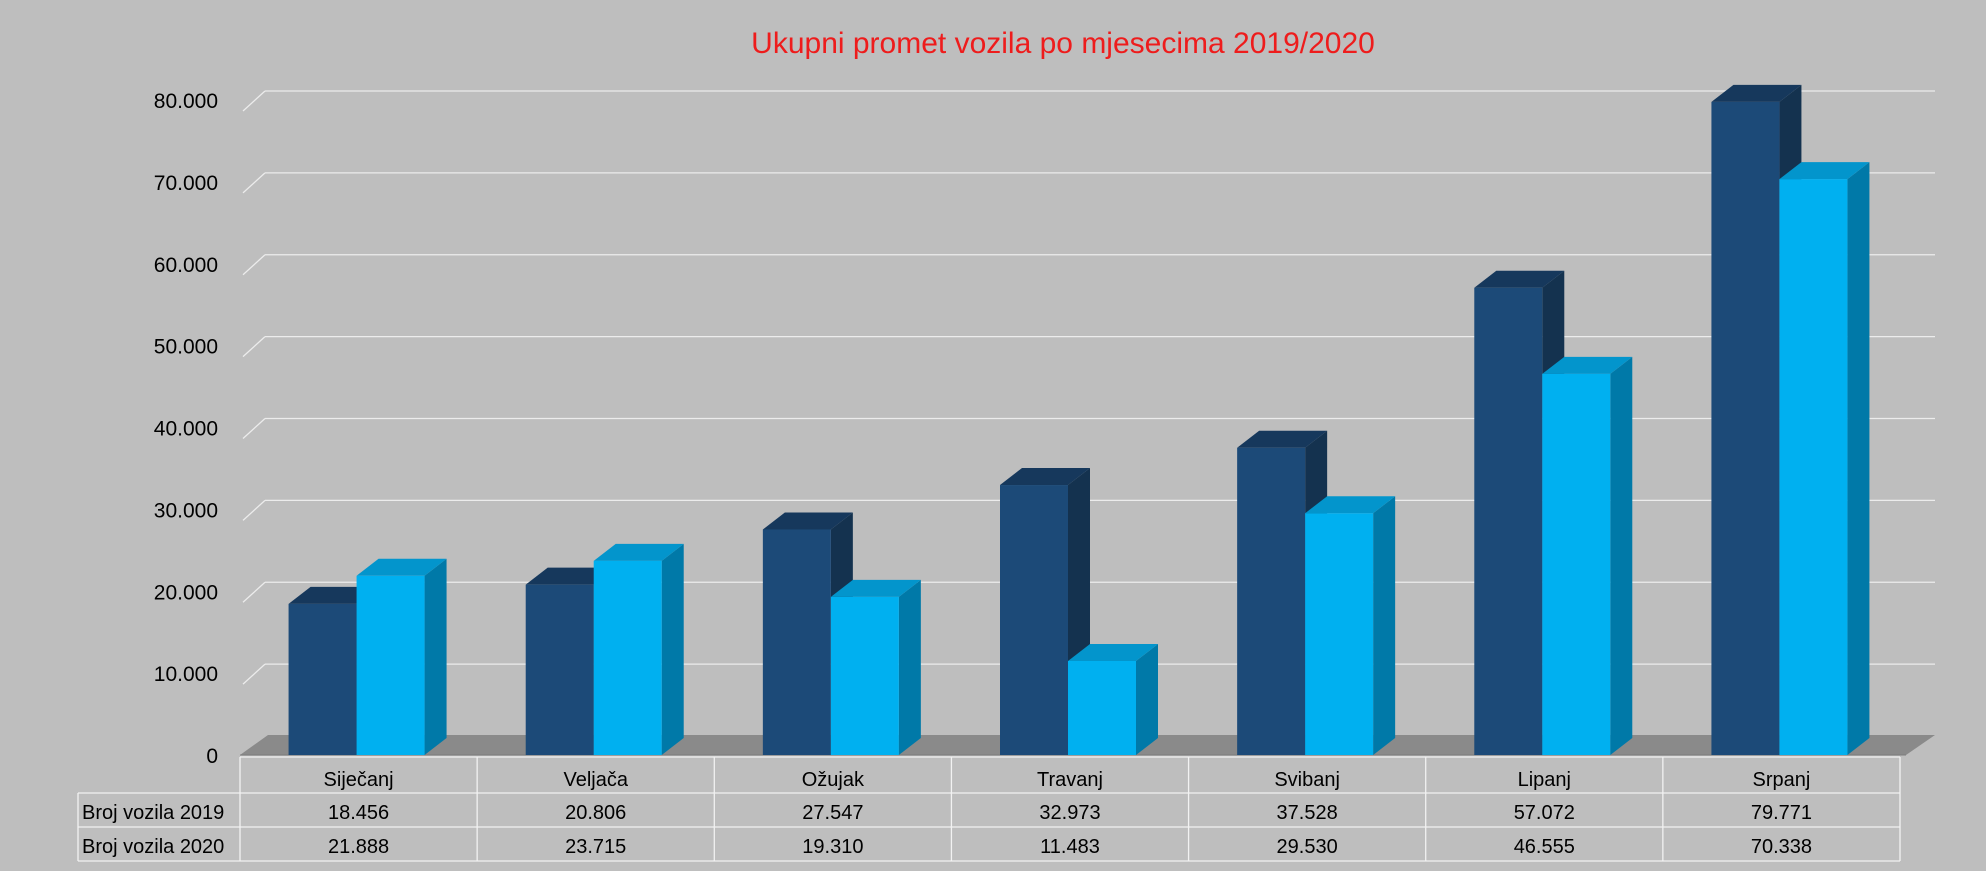  What do you see at coordinates (1307, 813) in the screenshot?
I see `data-label: 37.528` at bounding box center [1307, 813].